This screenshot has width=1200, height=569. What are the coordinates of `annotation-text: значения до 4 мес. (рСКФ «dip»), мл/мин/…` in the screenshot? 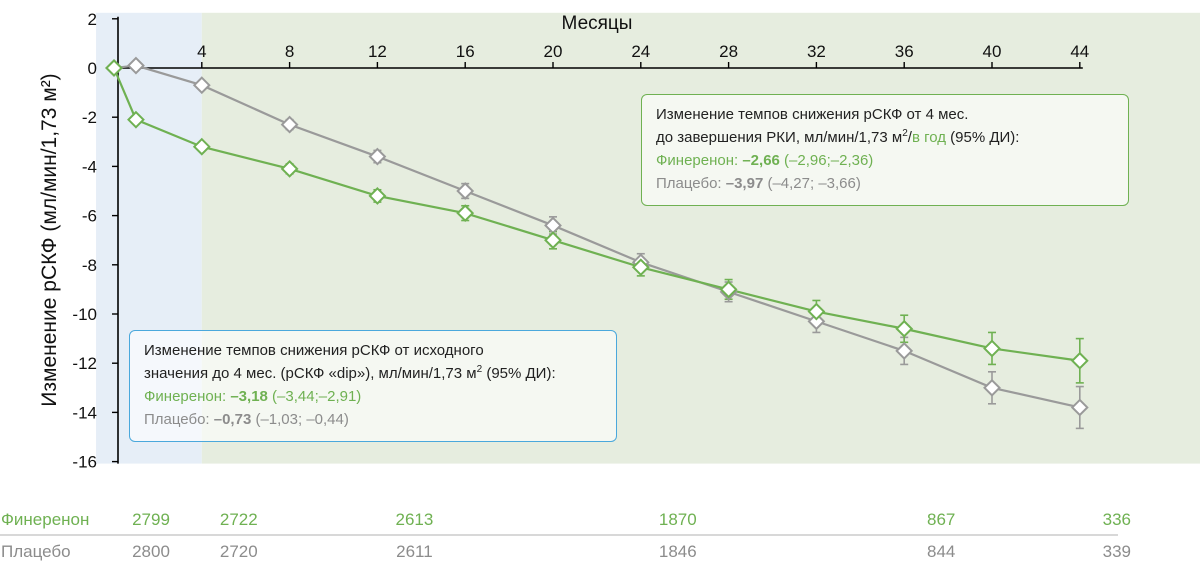 It's located at (310, 373).